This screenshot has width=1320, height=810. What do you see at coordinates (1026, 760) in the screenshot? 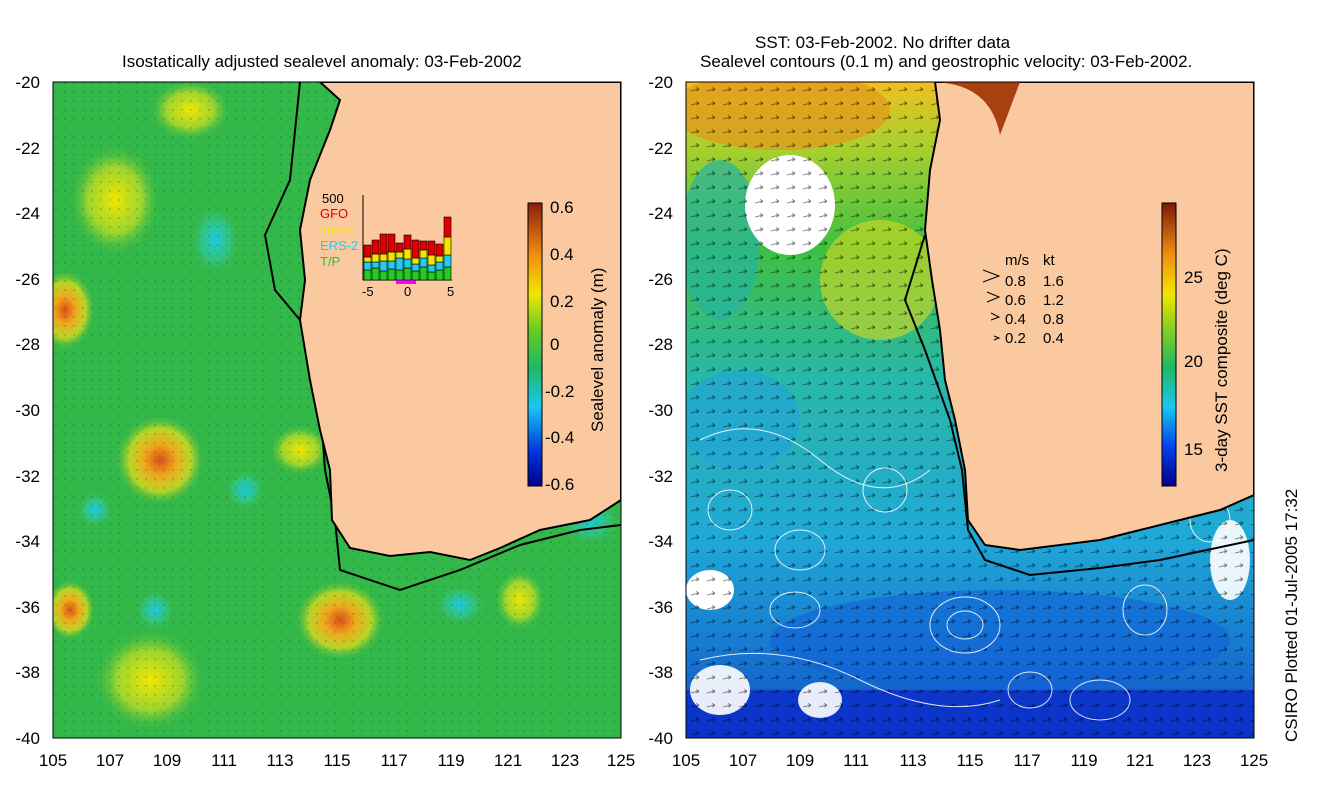
I see `lon-label: 117` at bounding box center [1026, 760].